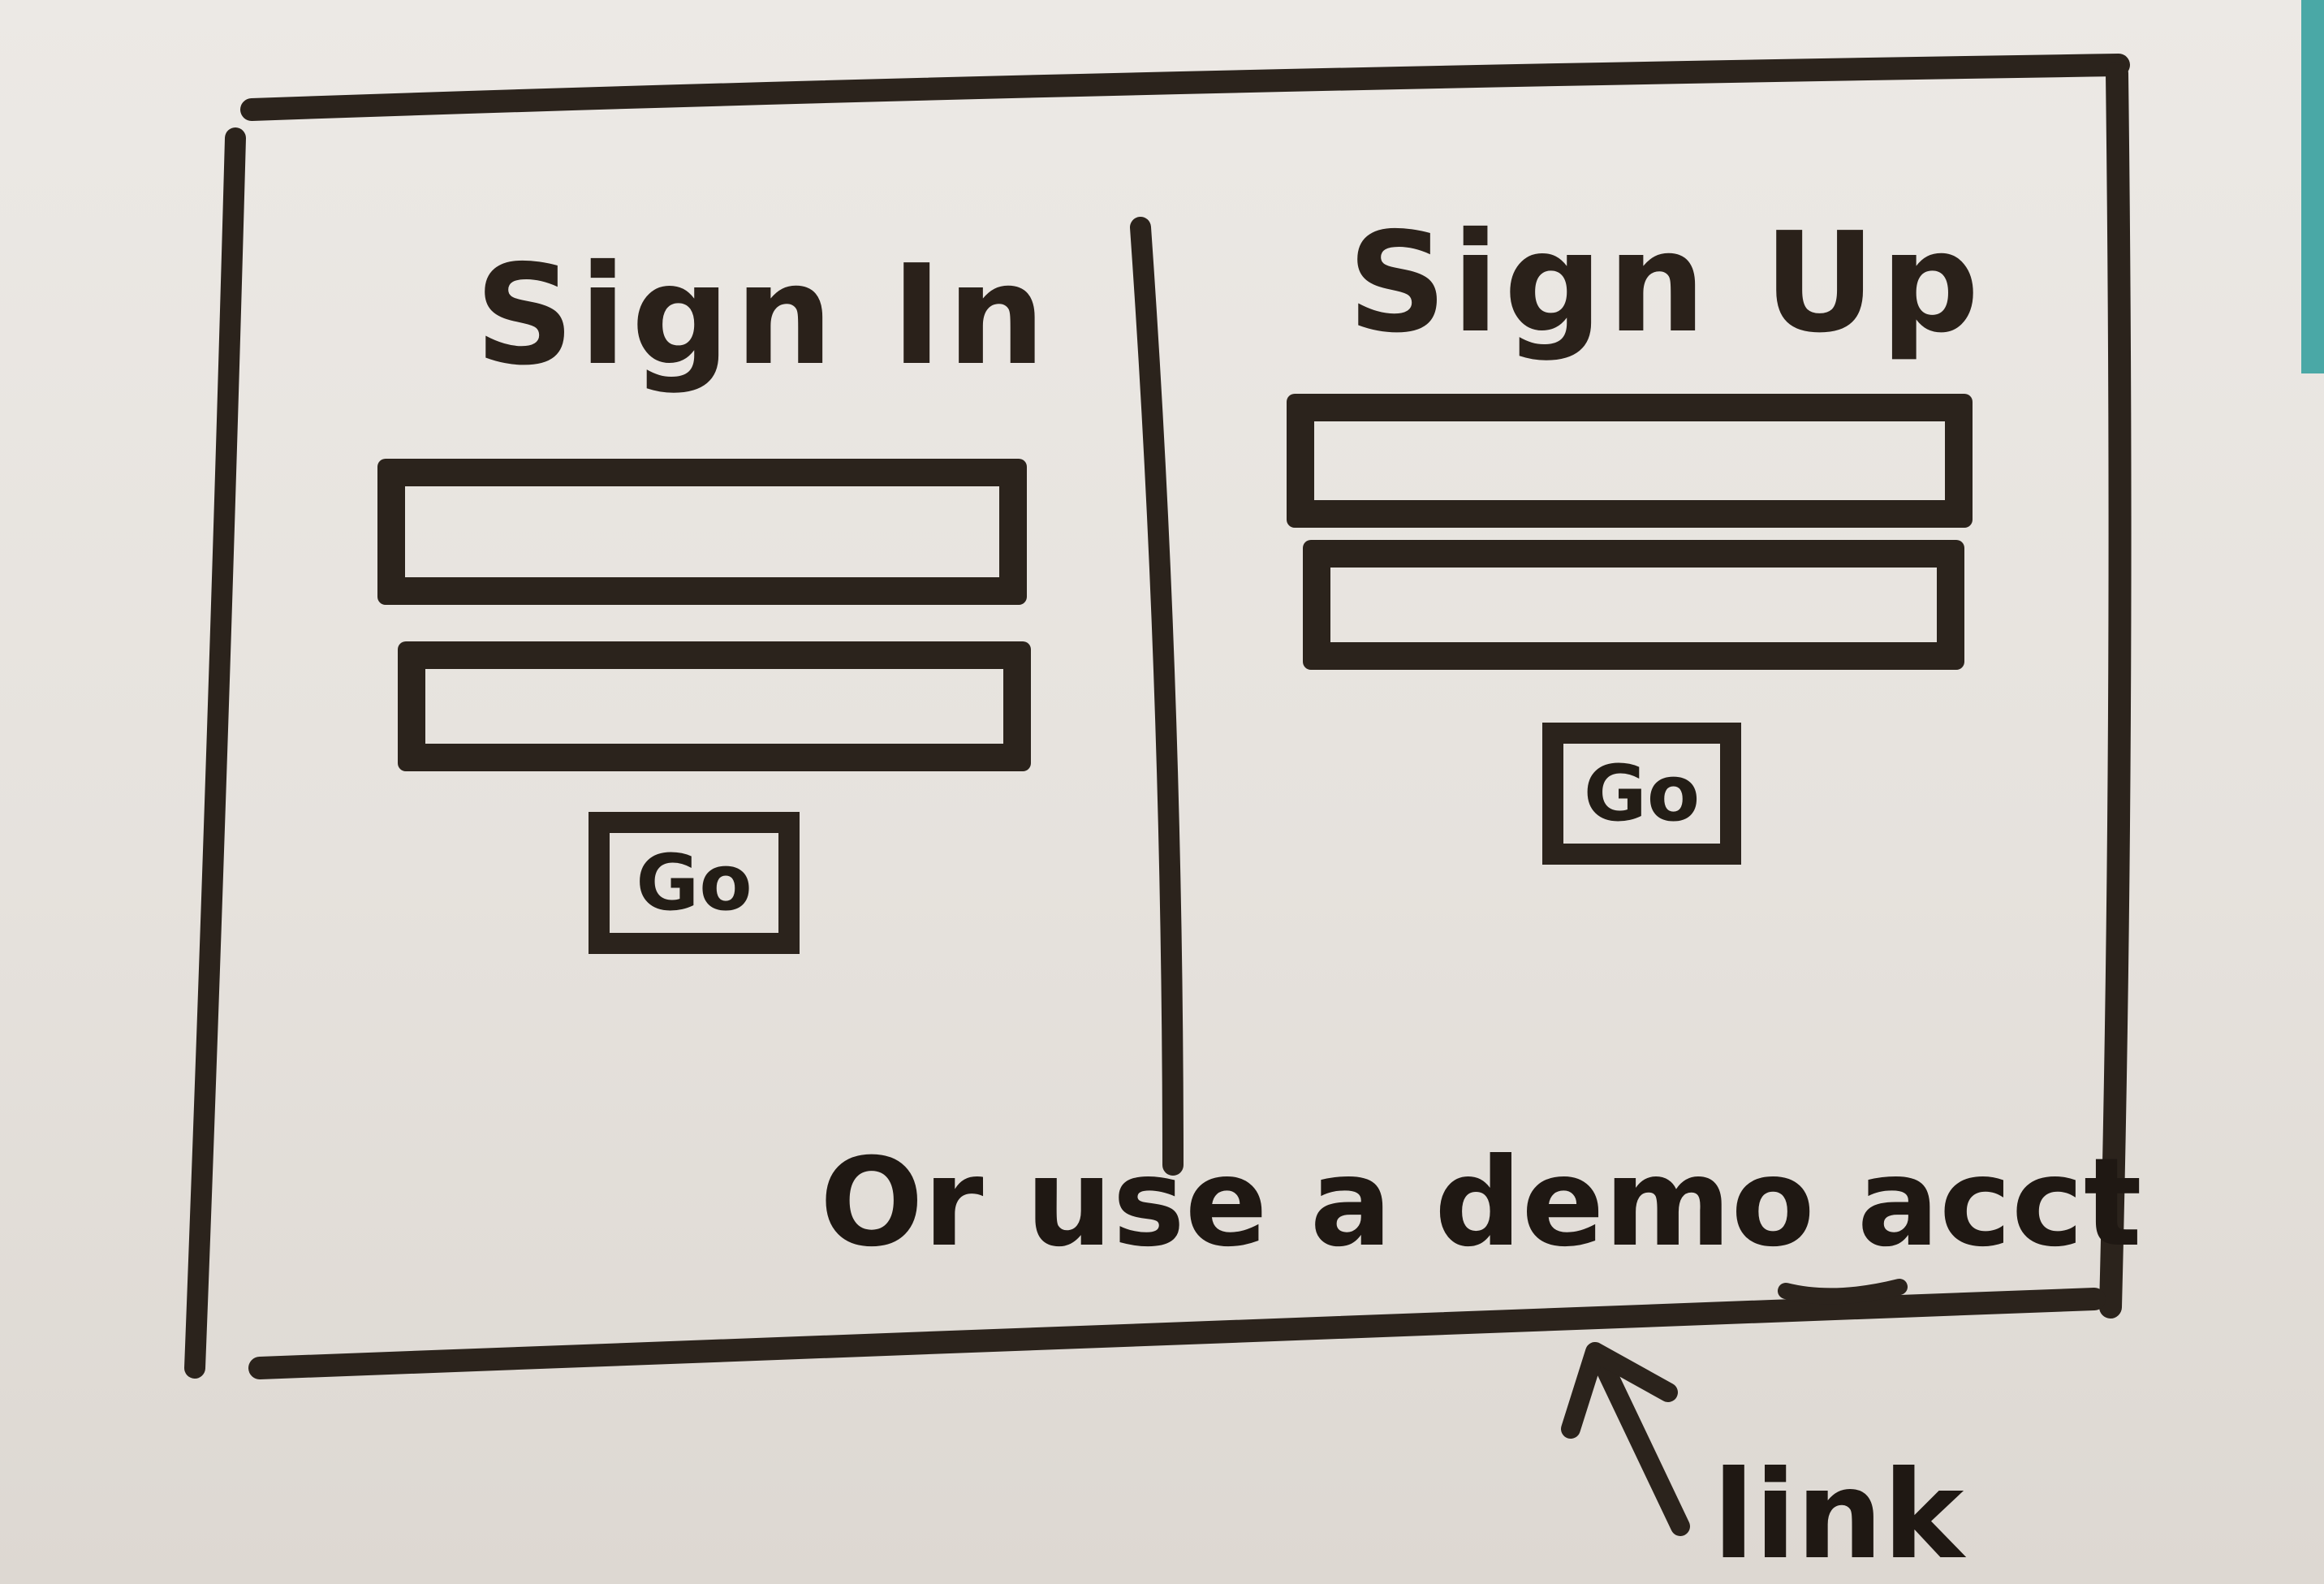  Describe the element at coordinates (1619, 1390) in the screenshot. I see `annotation-arrow-head` at that location.